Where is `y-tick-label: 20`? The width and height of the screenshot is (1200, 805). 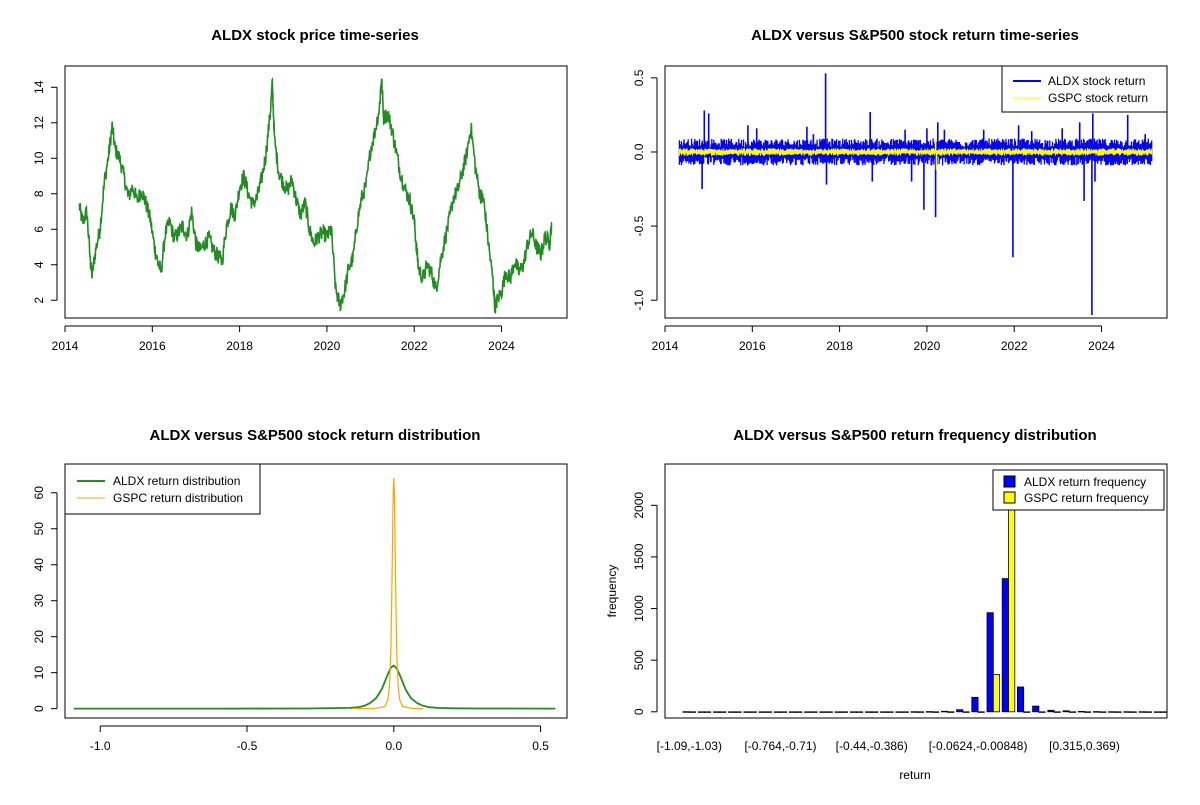 y-tick-label: 20 is located at coordinates (39, 637).